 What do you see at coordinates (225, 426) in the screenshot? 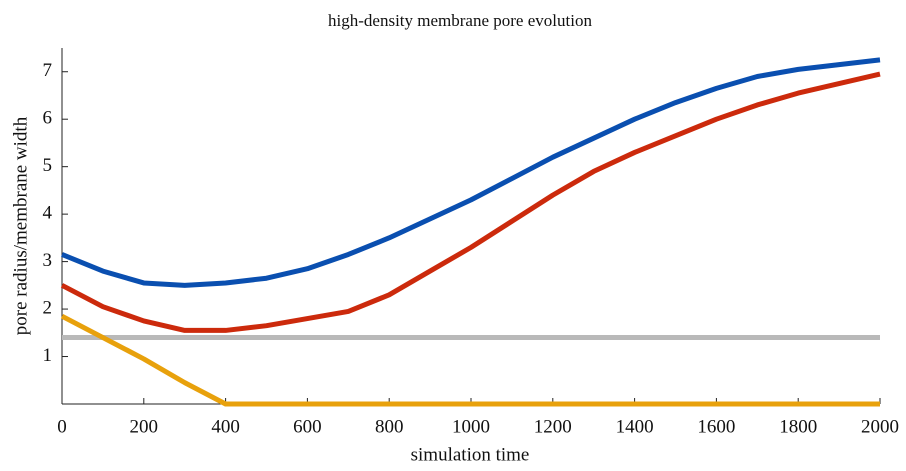
I see `x-tick-label: 400` at bounding box center [225, 426].